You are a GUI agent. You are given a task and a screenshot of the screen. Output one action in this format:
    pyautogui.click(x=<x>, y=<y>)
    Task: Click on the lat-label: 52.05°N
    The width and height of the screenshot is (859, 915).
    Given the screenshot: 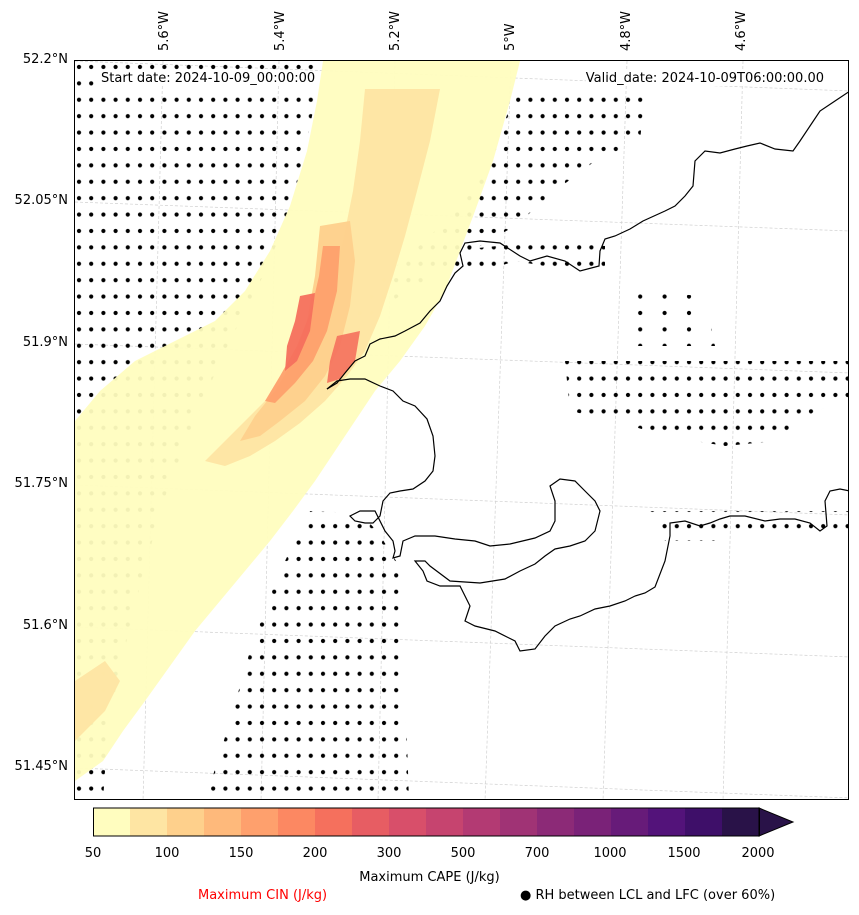 What is the action you would take?
    pyautogui.click(x=41, y=200)
    